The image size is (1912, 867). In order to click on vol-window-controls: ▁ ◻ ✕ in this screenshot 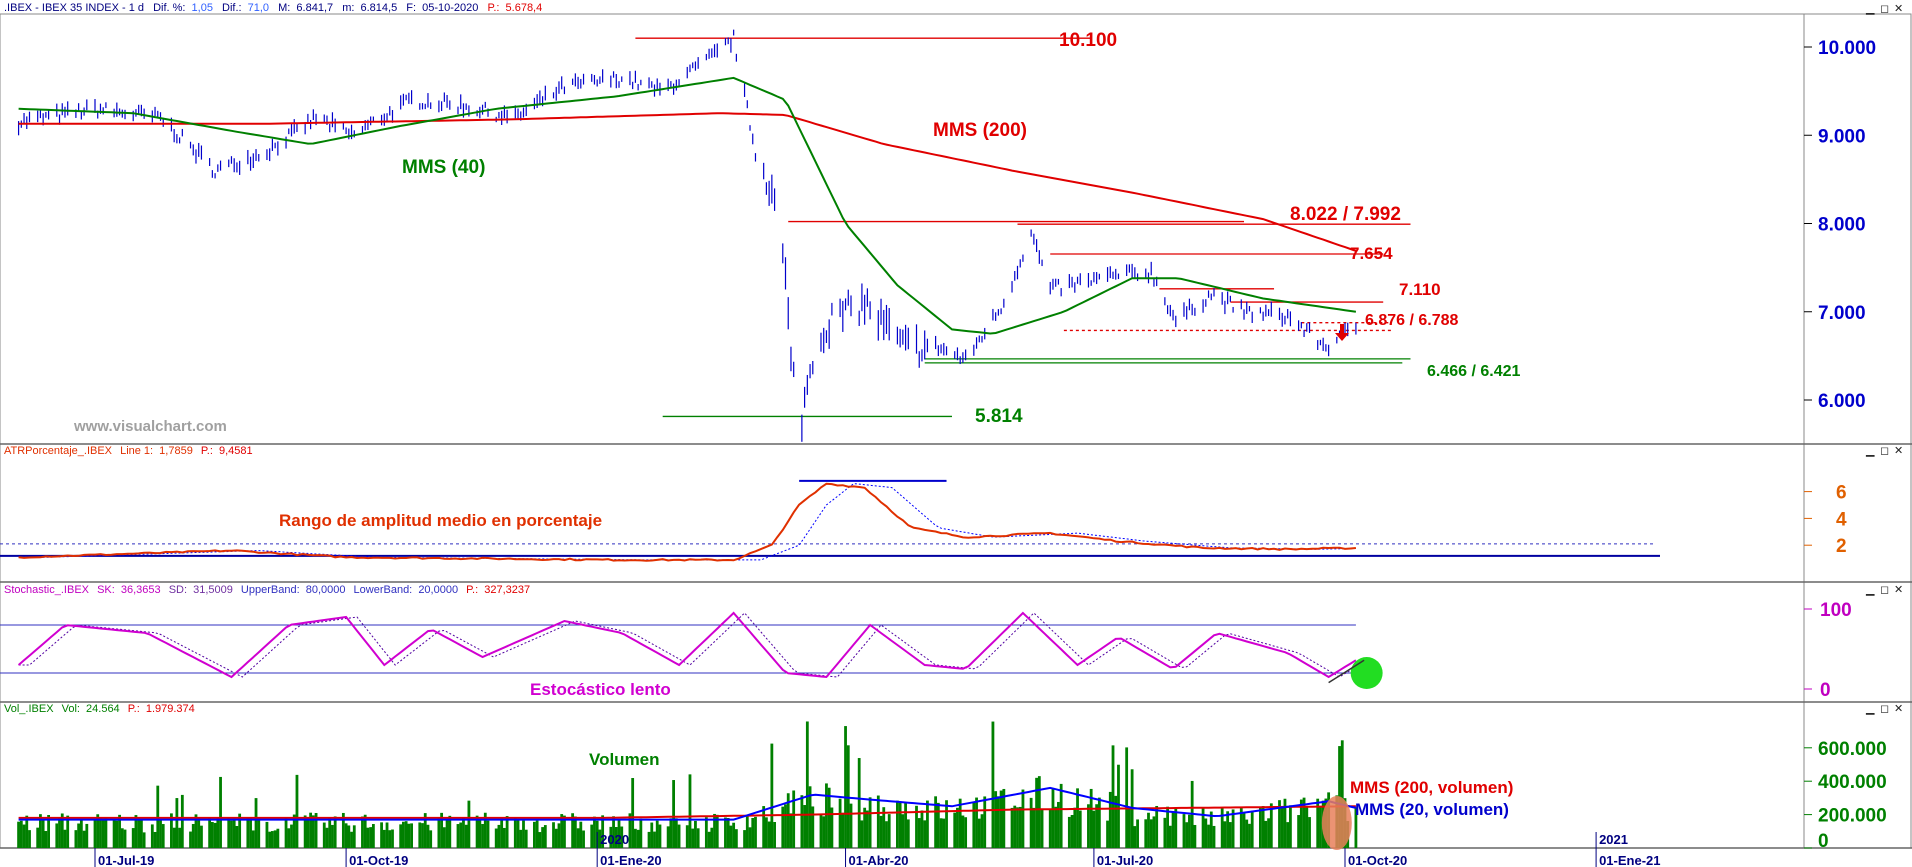, I will do `click(1884, 709)`.